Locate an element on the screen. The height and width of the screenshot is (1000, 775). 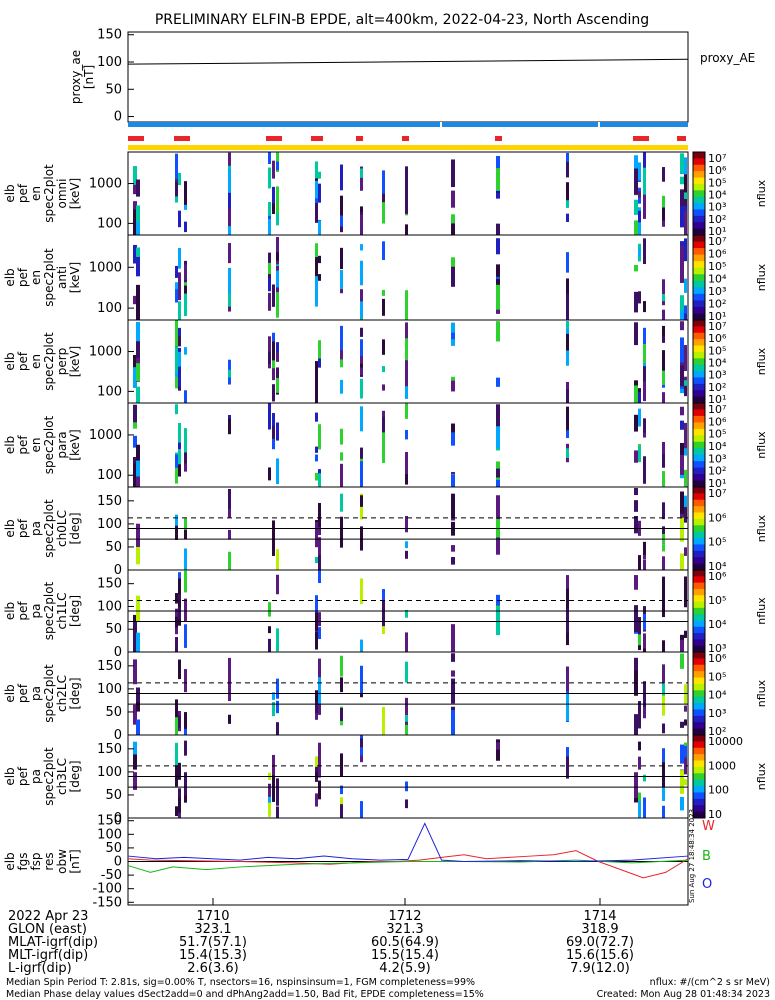
colorbar: 10000 1000 100 10 nflux is located at coordinates (730, 777).